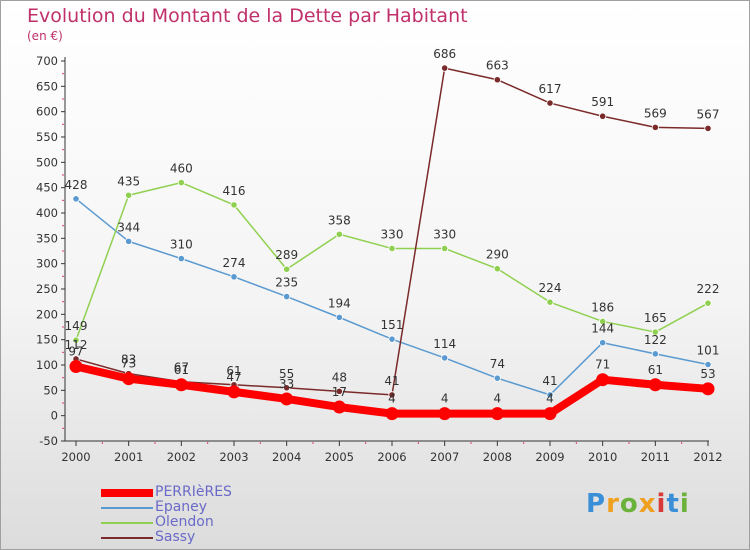  I want to click on legend-item-olendon: Olendon, so click(211, 522).